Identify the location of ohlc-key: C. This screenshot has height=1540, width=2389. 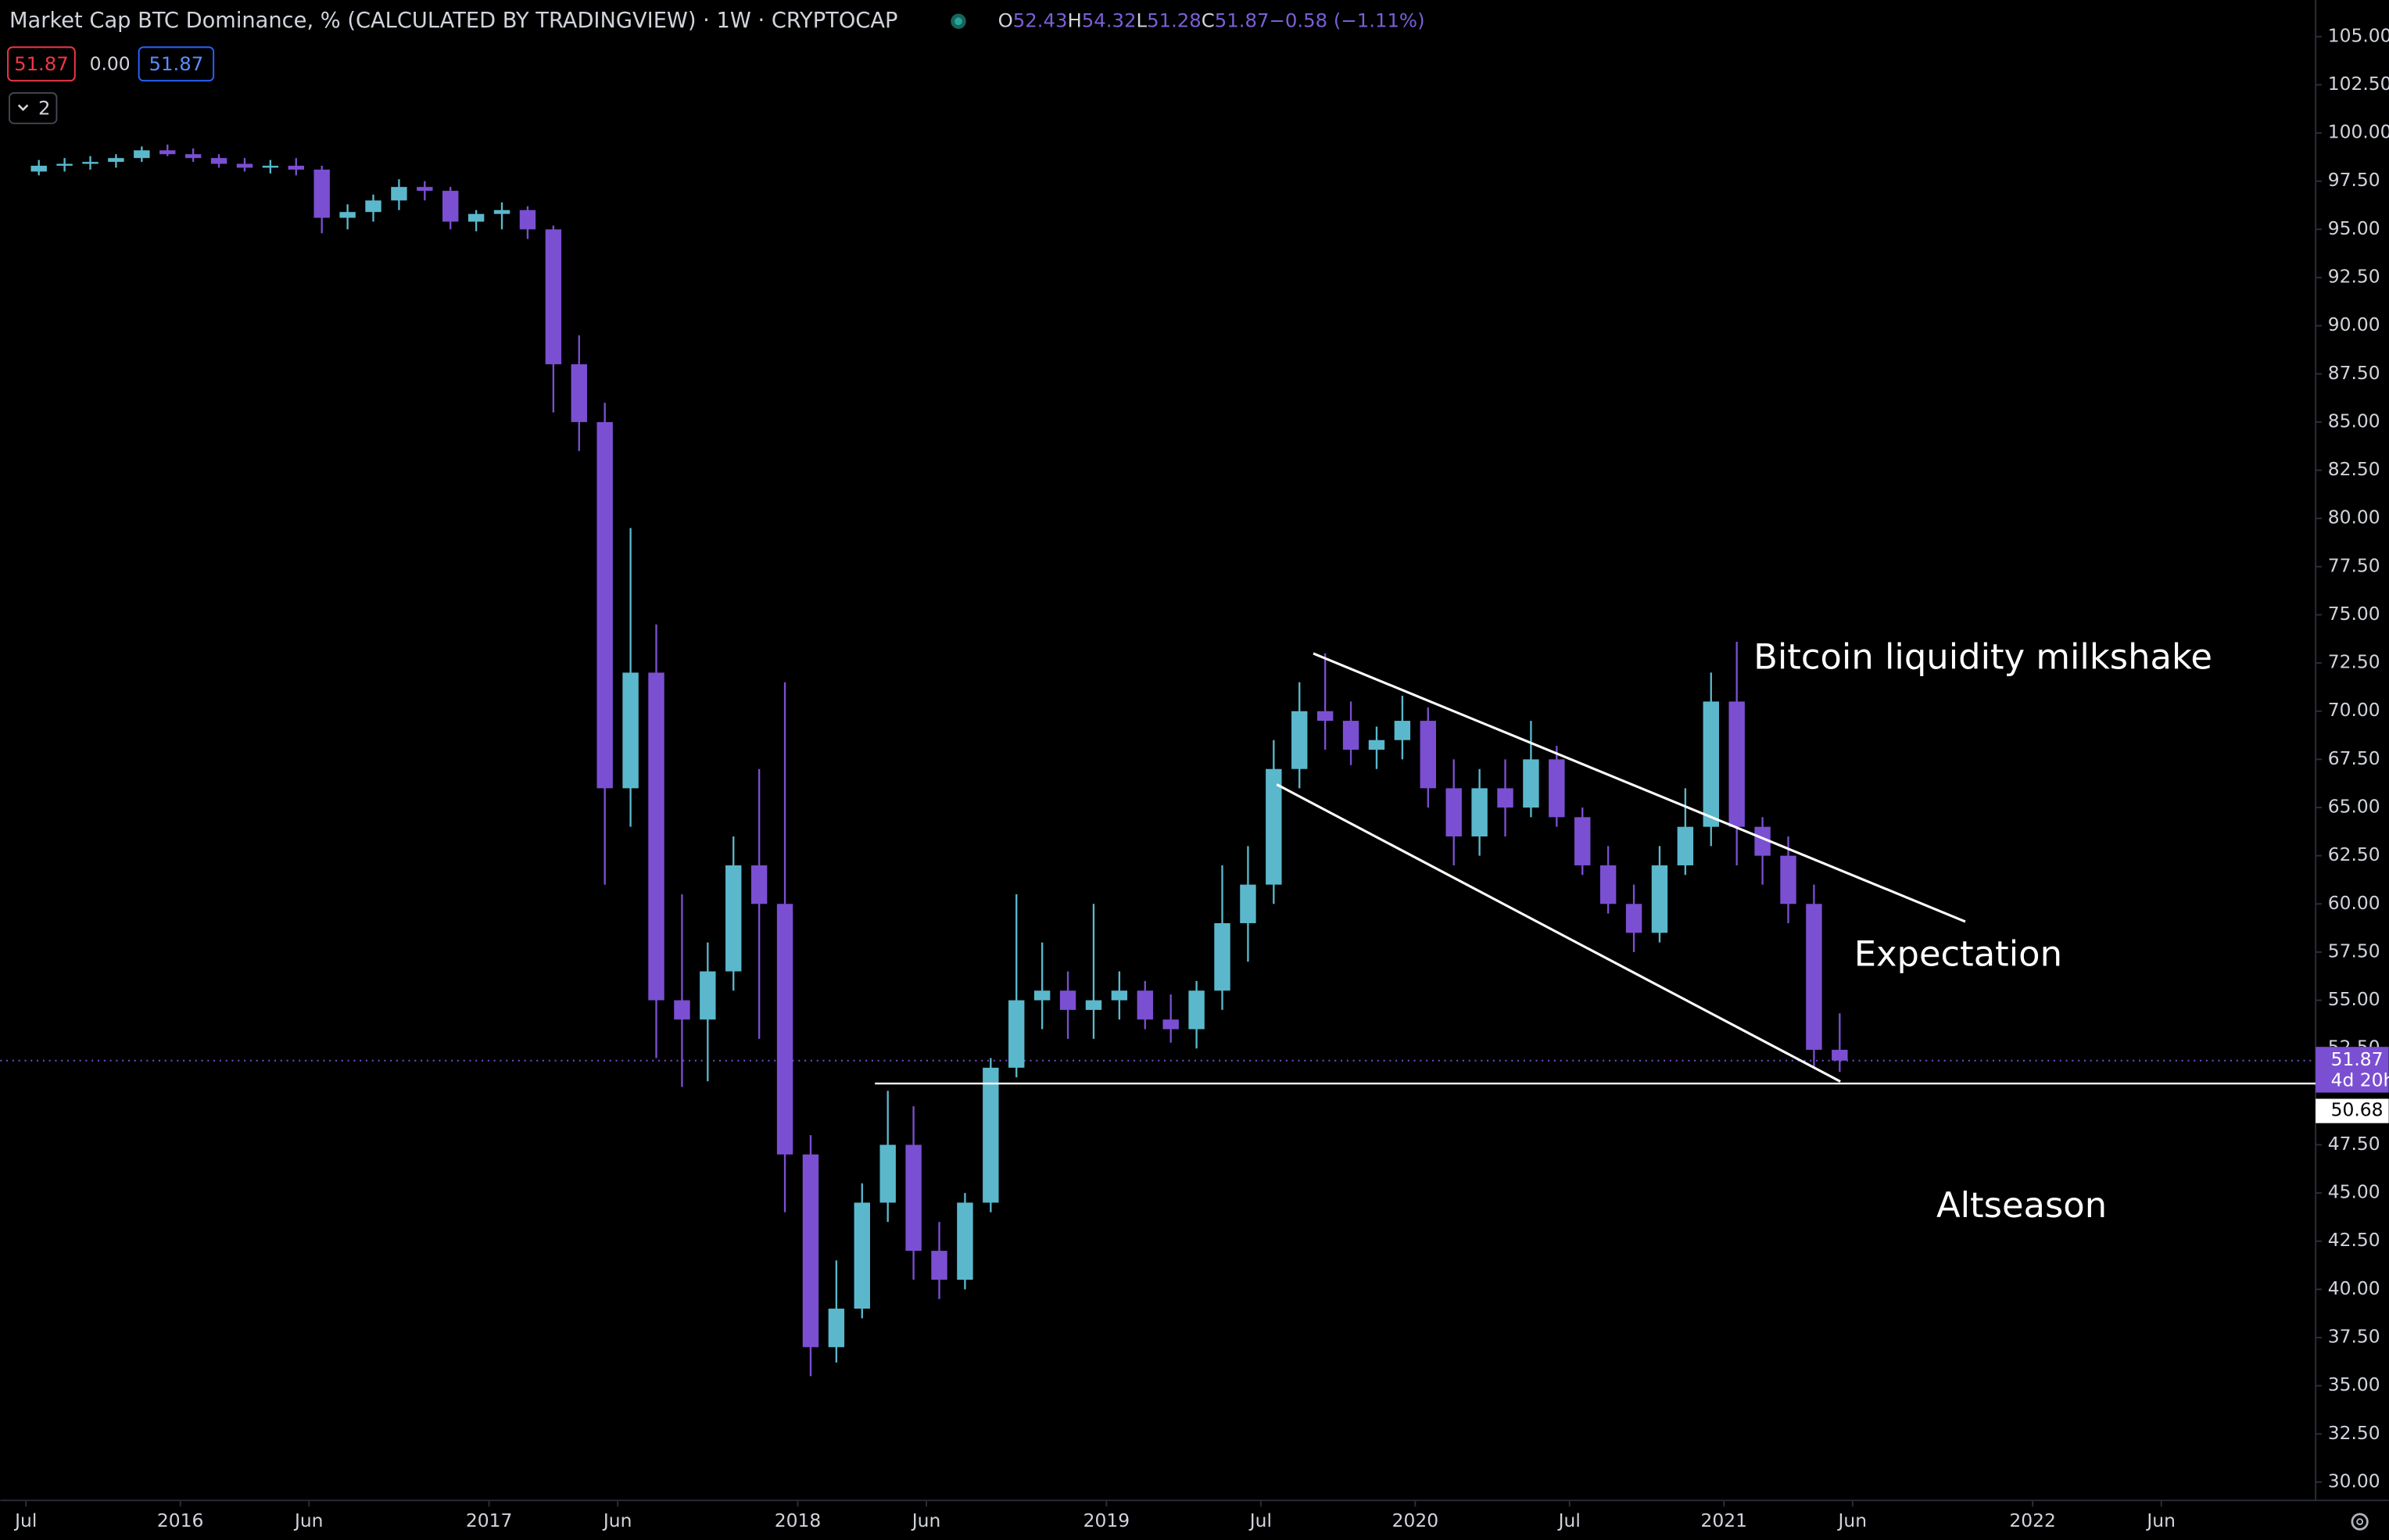
(1208, 20).